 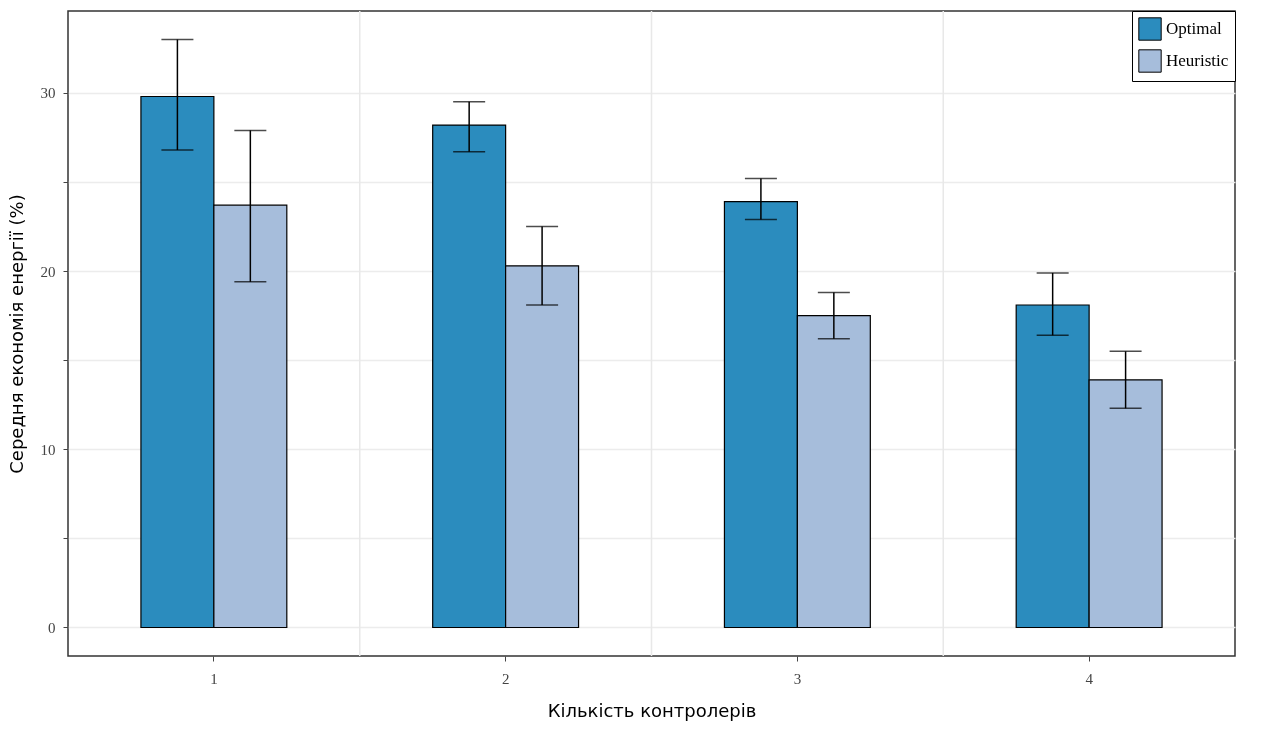 I want to click on x-tick-label: 4, so click(x=1089, y=678).